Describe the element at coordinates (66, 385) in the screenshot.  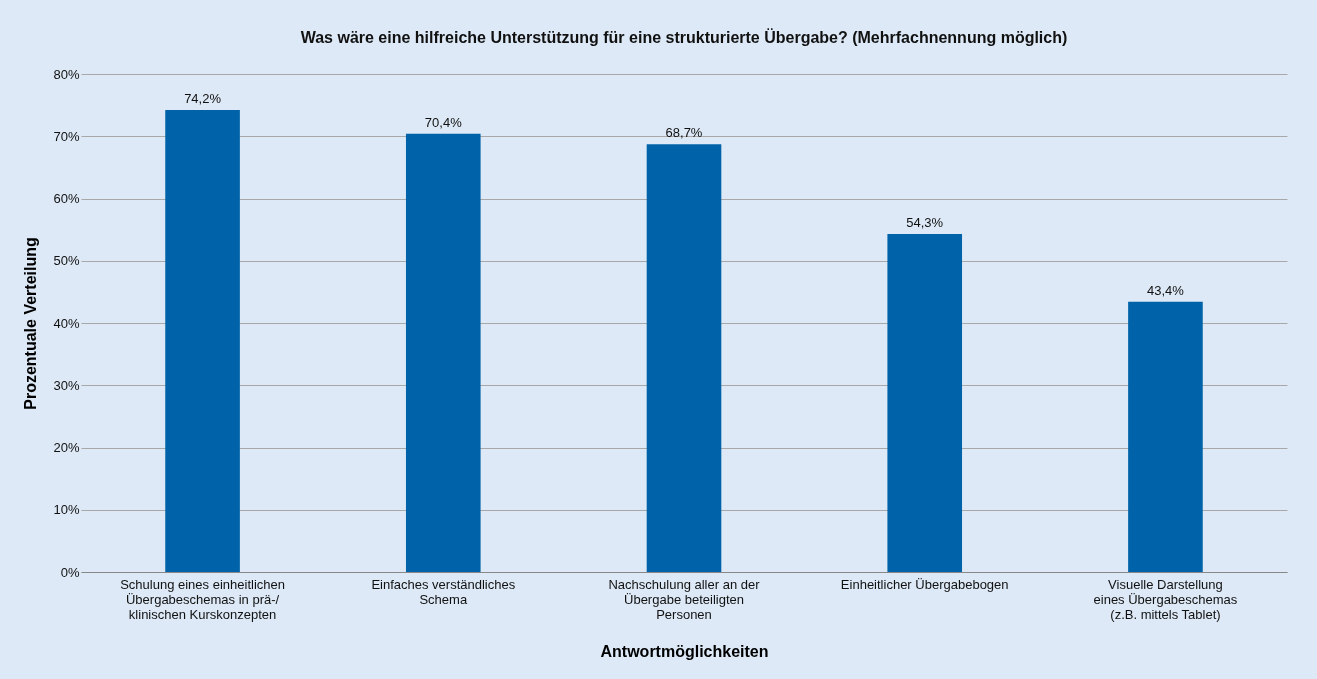
I see `y-tick-label: 30%` at that location.